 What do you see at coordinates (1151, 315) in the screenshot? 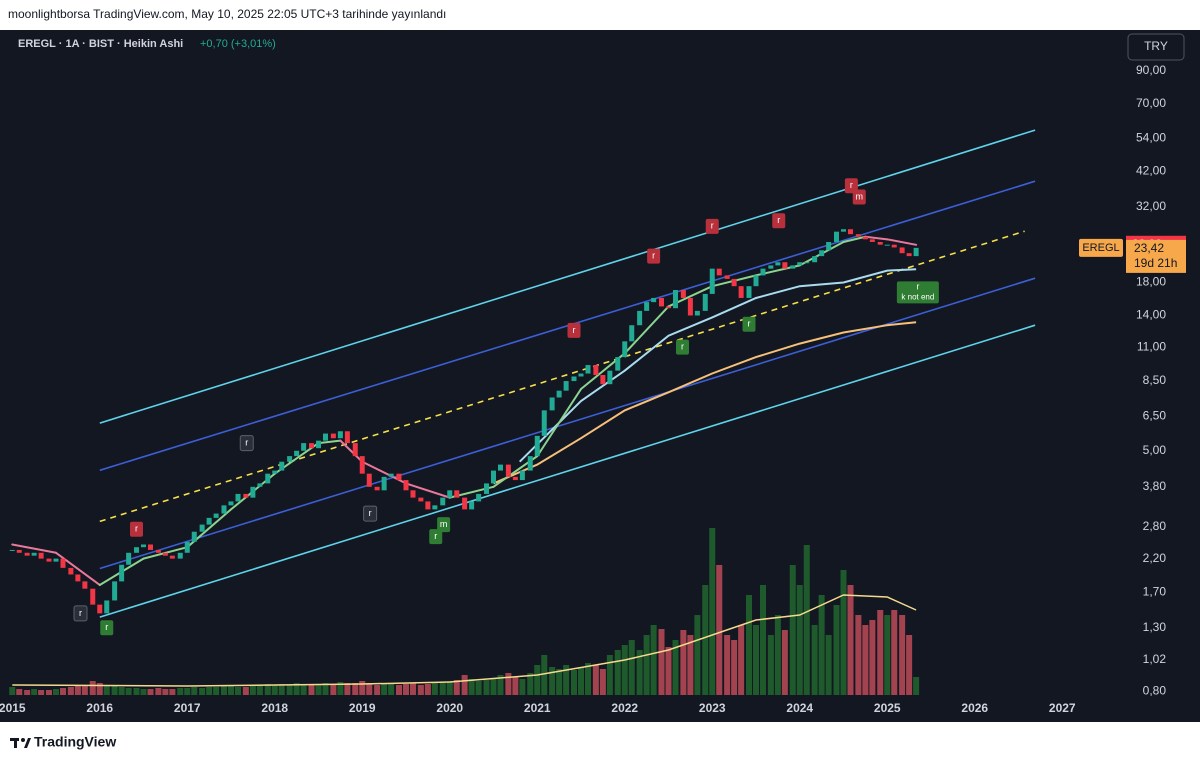
I see `y-tick-label: 14,00` at bounding box center [1151, 315].